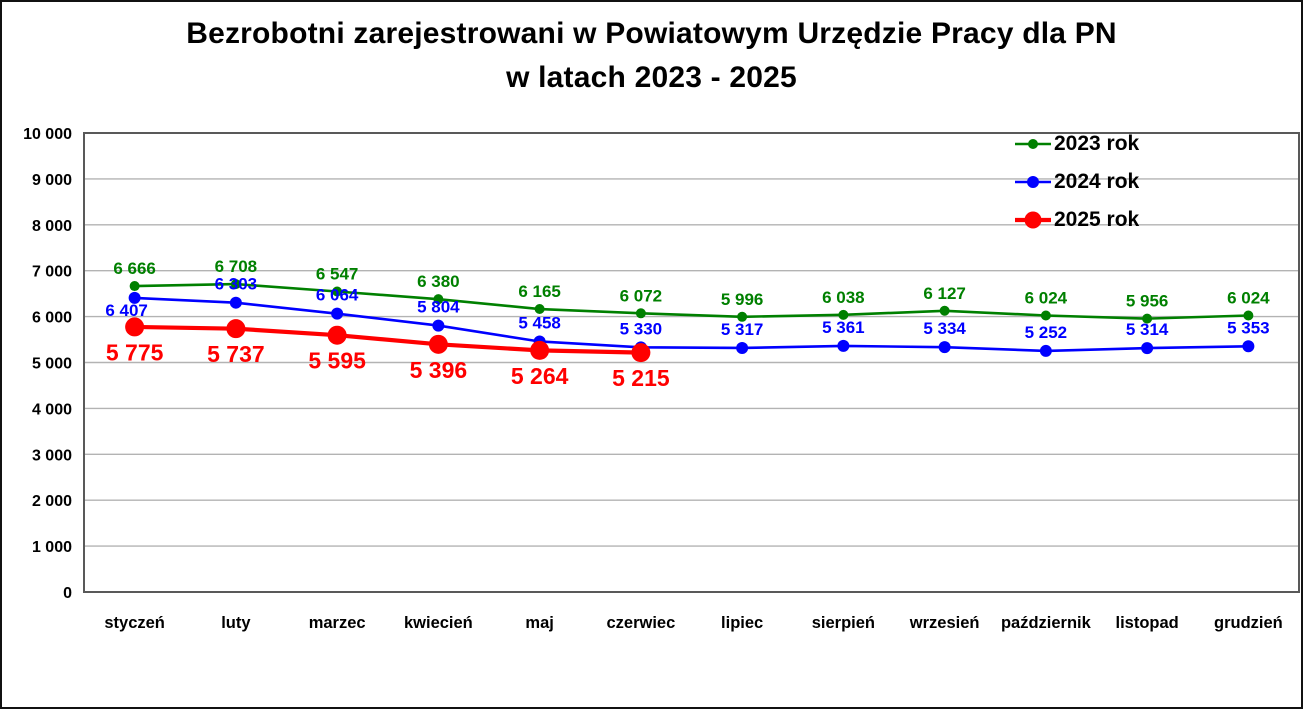  I want to click on x-axis-tick-label: listopad, so click(1146, 623).